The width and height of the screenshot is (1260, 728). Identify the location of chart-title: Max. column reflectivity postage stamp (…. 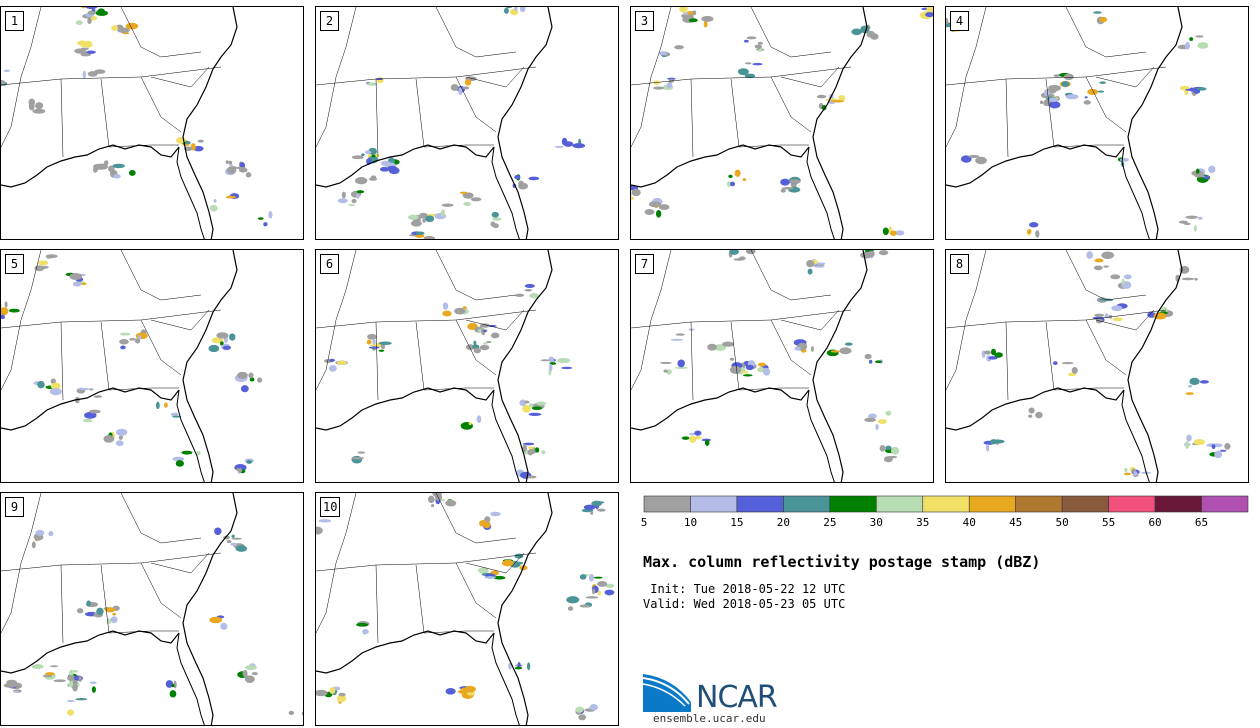
(842, 562).